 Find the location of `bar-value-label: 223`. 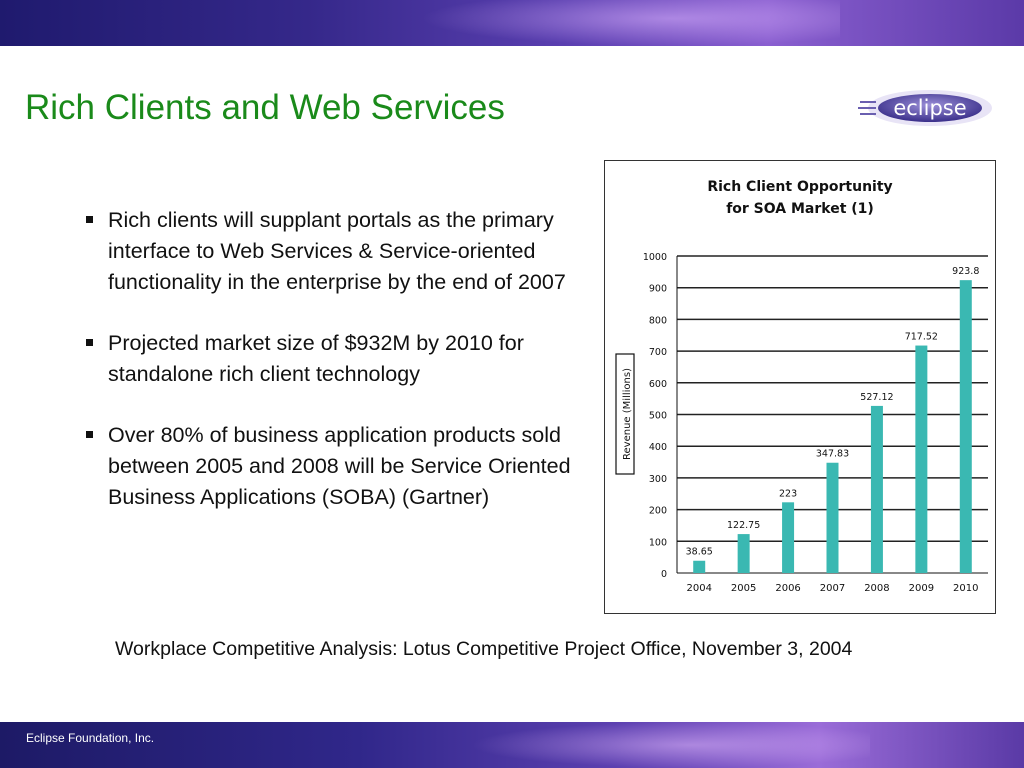

bar-value-label: 223 is located at coordinates (788, 493).